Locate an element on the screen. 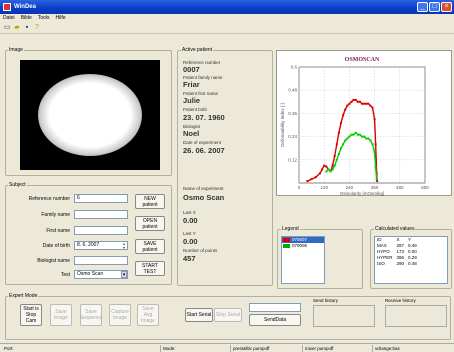 The height and width of the screenshot is (352, 454). x-tick-label: 480 is located at coordinates (400, 187).